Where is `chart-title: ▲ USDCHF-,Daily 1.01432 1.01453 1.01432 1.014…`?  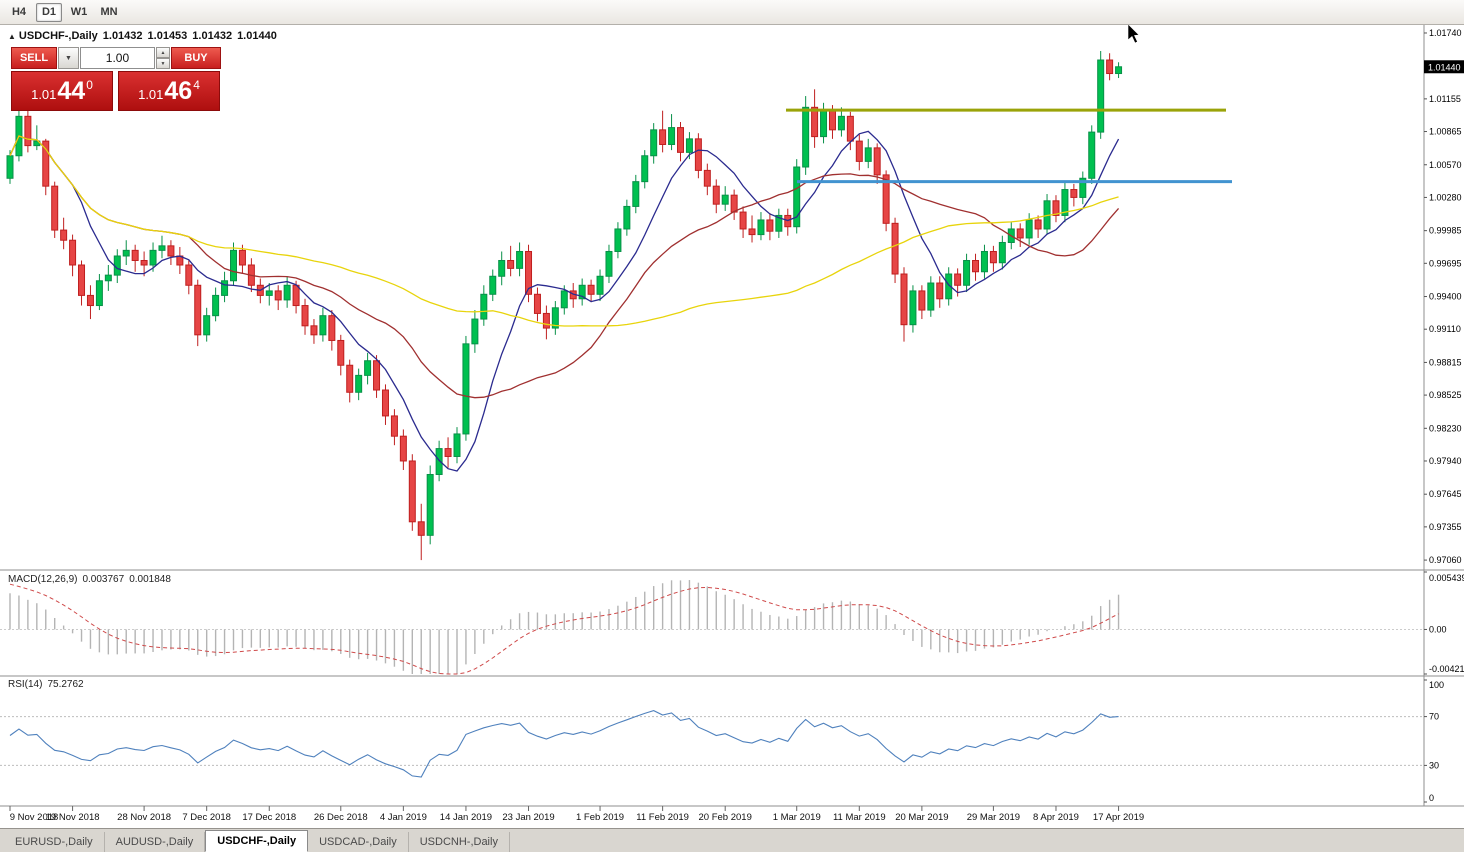
chart-title: ▲ USDCHF-,Daily 1.01432 1.01453 1.01432 1.014… is located at coordinates (145, 36).